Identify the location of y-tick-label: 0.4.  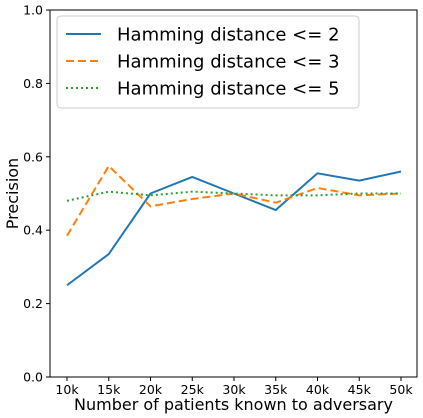
(33, 230).